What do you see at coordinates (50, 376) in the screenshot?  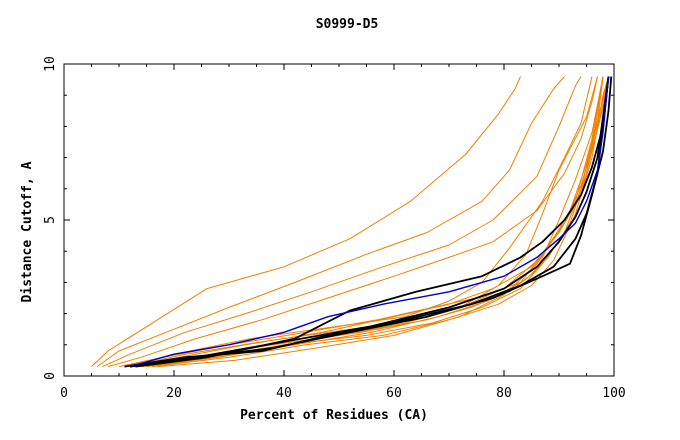 I see `y-tick-label: 0` at bounding box center [50, 376].